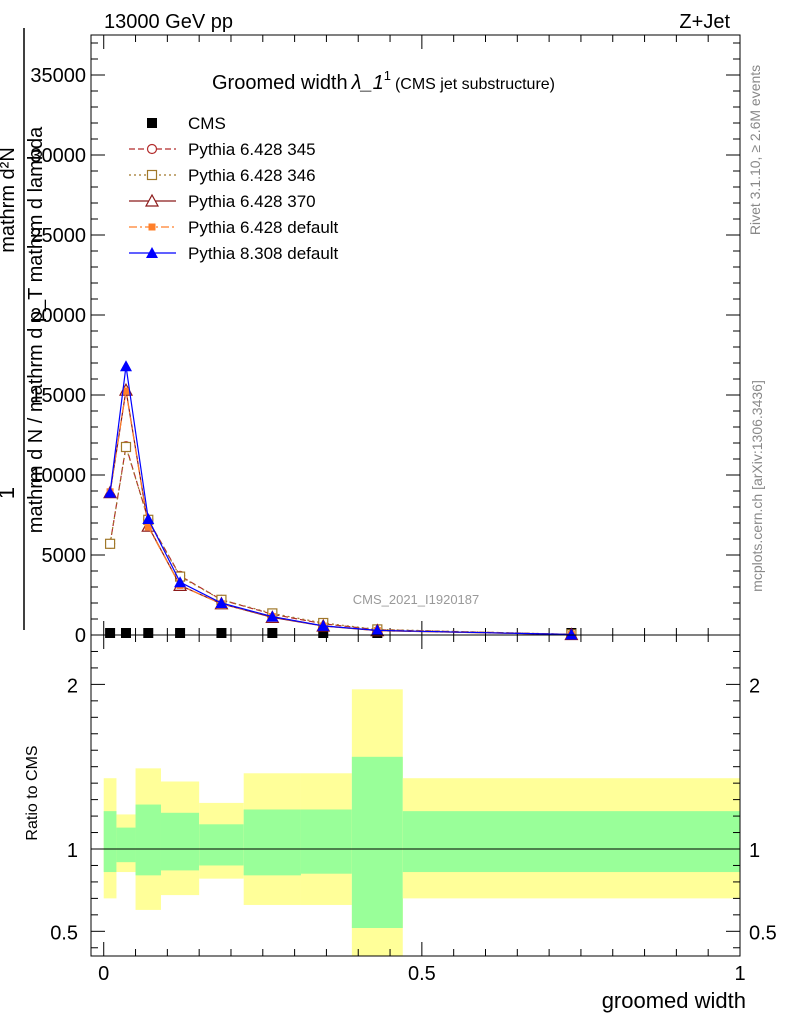 The height and width of the screenshot is (1024, 786). I want to click on chart-subtitle: (CMS jet substructure), so click(475, 84).